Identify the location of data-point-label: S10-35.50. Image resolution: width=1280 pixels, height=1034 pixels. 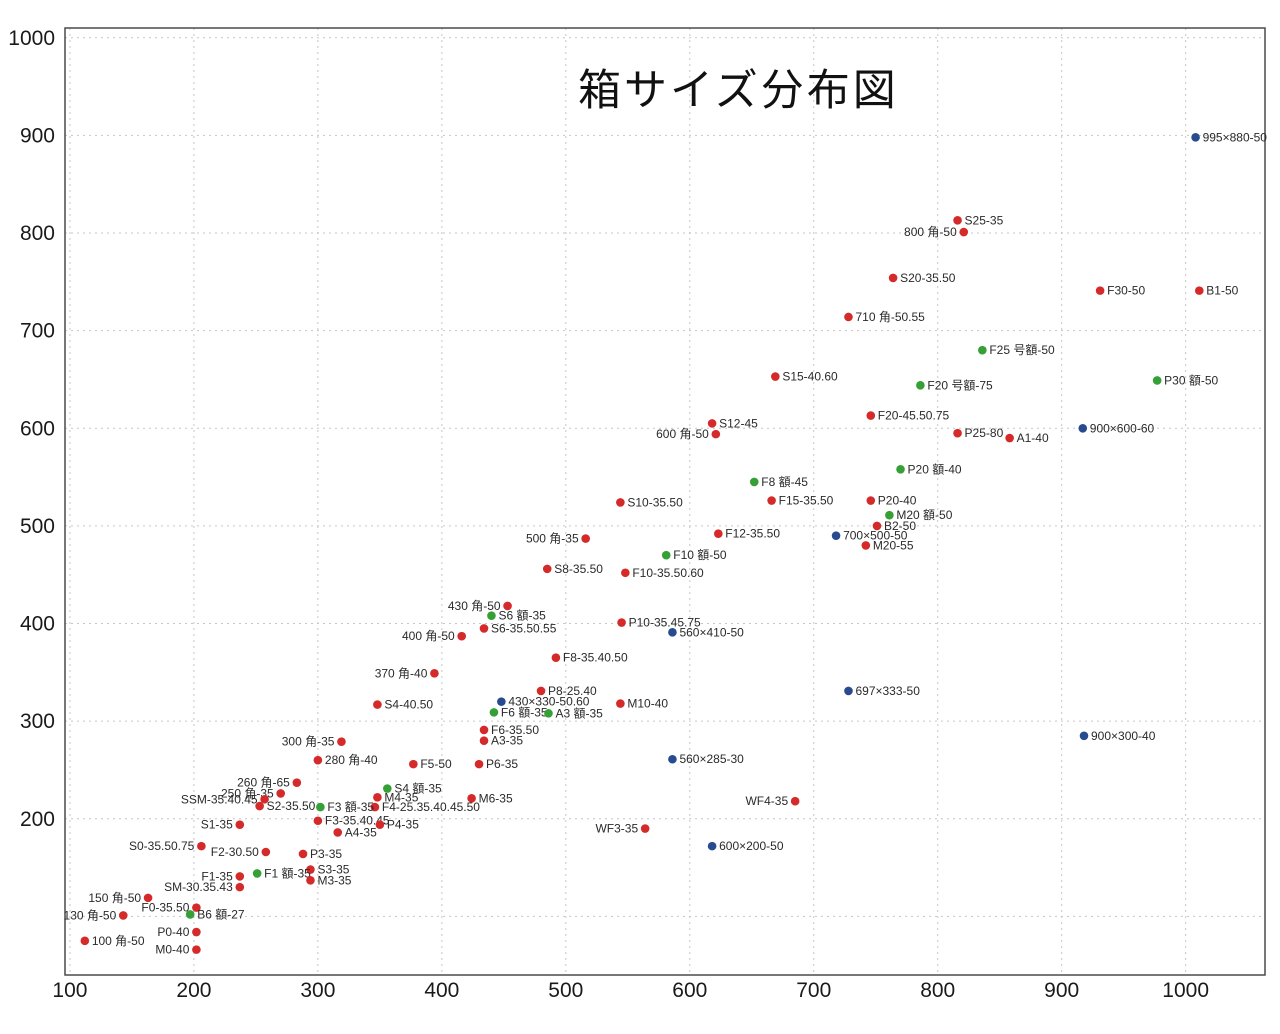
(655, 502).